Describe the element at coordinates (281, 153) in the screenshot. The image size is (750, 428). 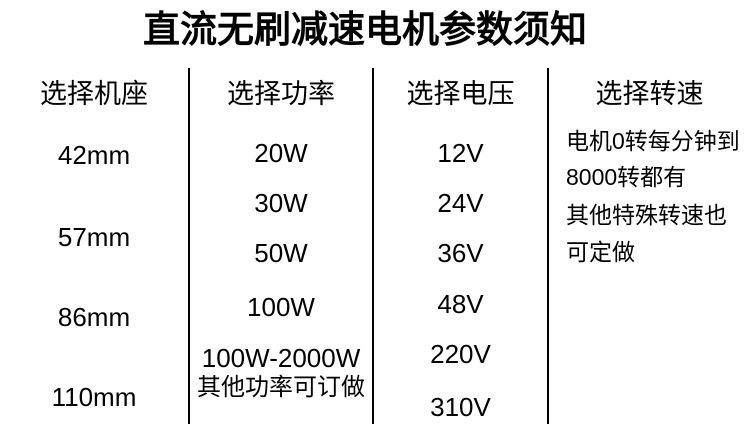
I see `option-power-20w: 20W` at that location.